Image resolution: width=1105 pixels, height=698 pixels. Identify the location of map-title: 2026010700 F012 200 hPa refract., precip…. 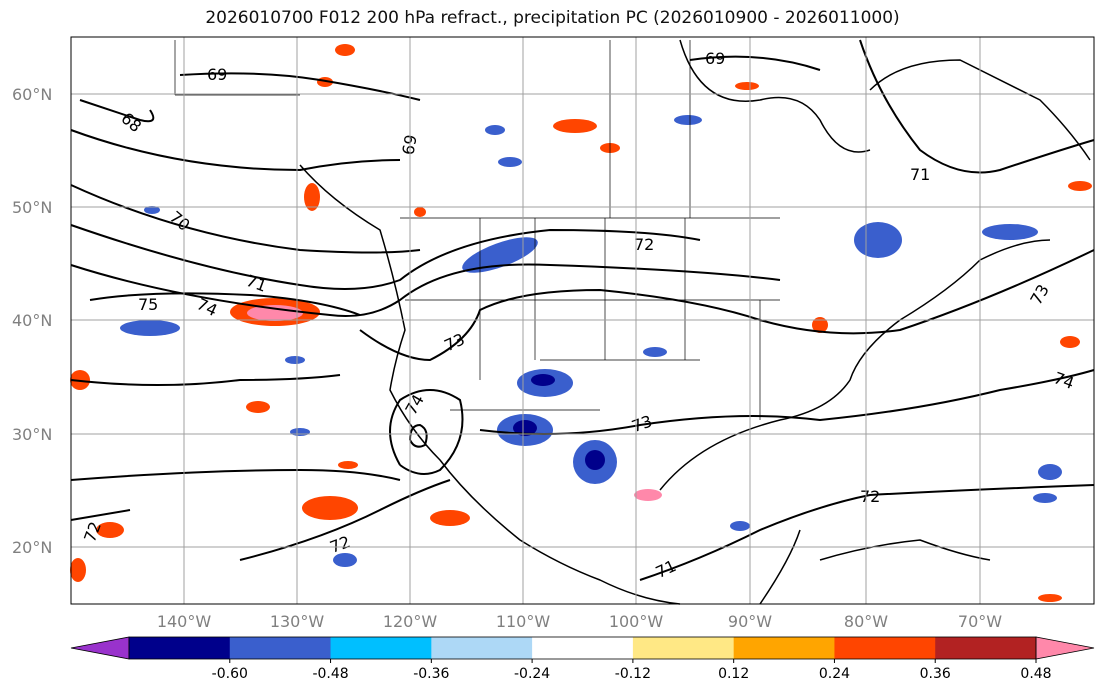
(552, 18).